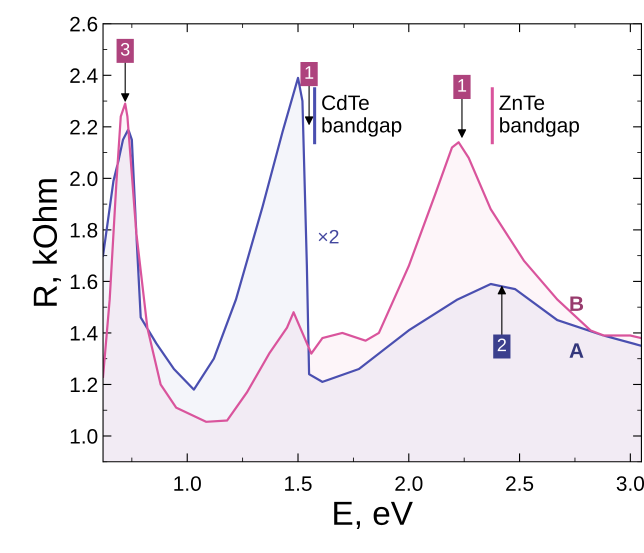 This screenshot has width=644, height=553. I want to click on annotation: 3, so click(125, 49).